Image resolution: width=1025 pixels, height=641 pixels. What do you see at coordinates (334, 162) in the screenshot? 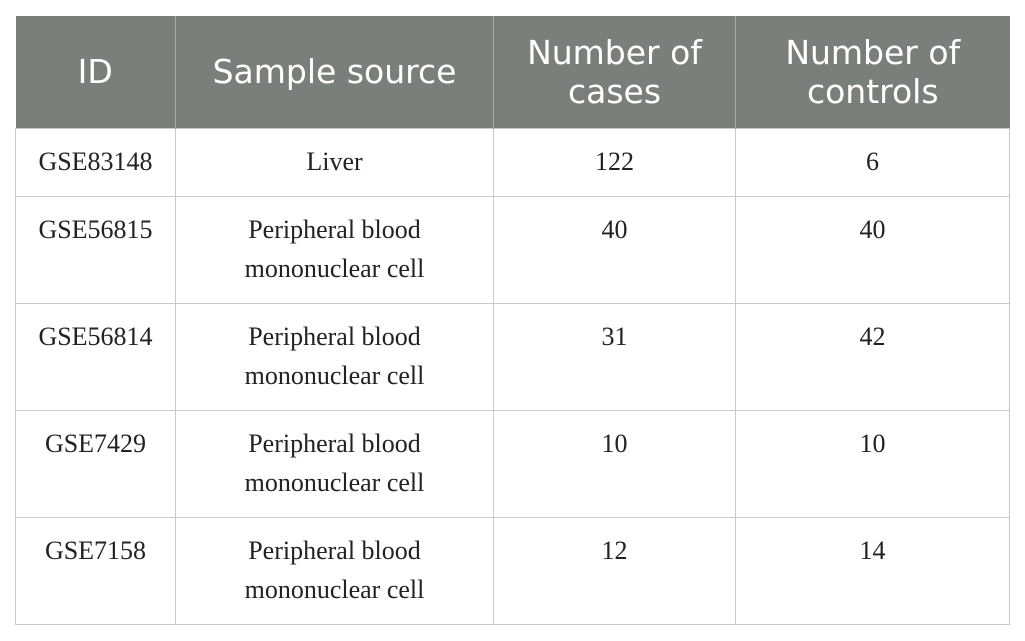
I see `cell-sample-source: Liver` at bounding box center [334, 162].